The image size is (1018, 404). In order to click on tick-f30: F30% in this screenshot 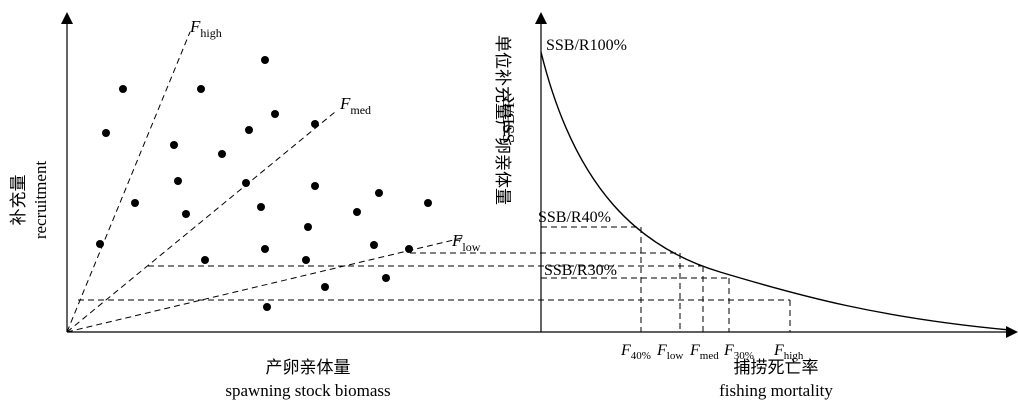, I will do `click(738, 352)`.